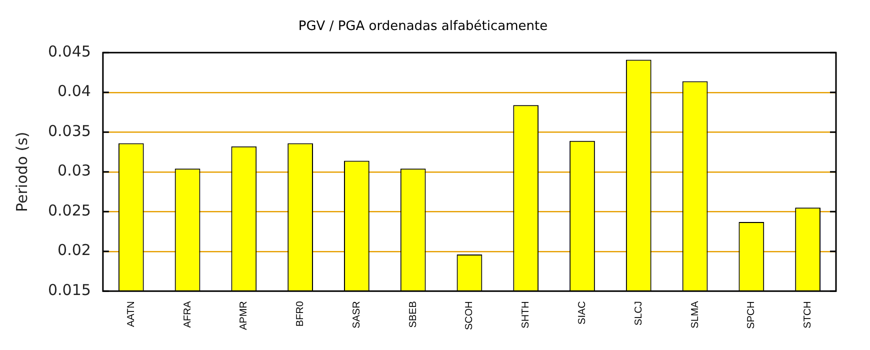 The width and height of the screenshot is (870, 350). Describe the element at coordinates (470, 315) in the screenshot. I see `x-tick-label: SCOH` at that location.